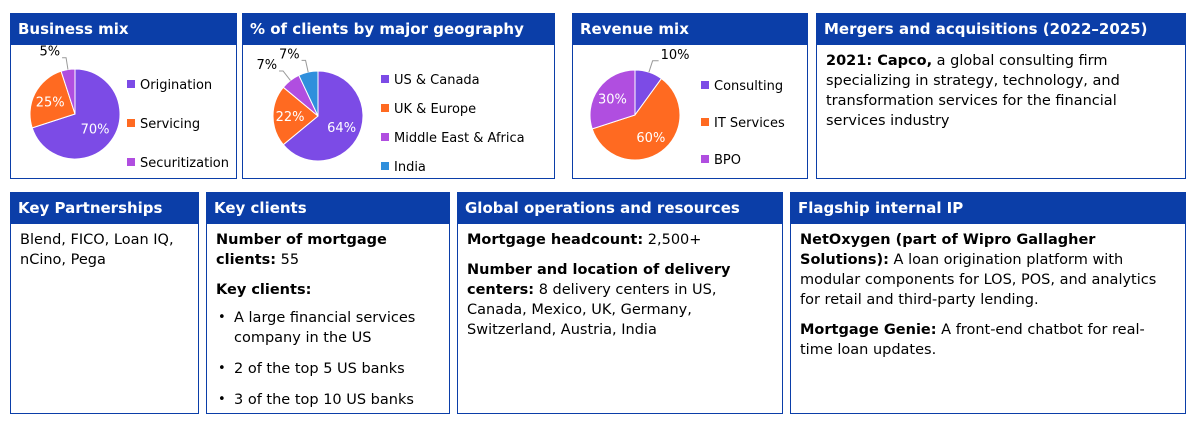  Describe the element at coordinates (323, 116) in the screenshot. I see `pie-slice-us-canada` at that location.